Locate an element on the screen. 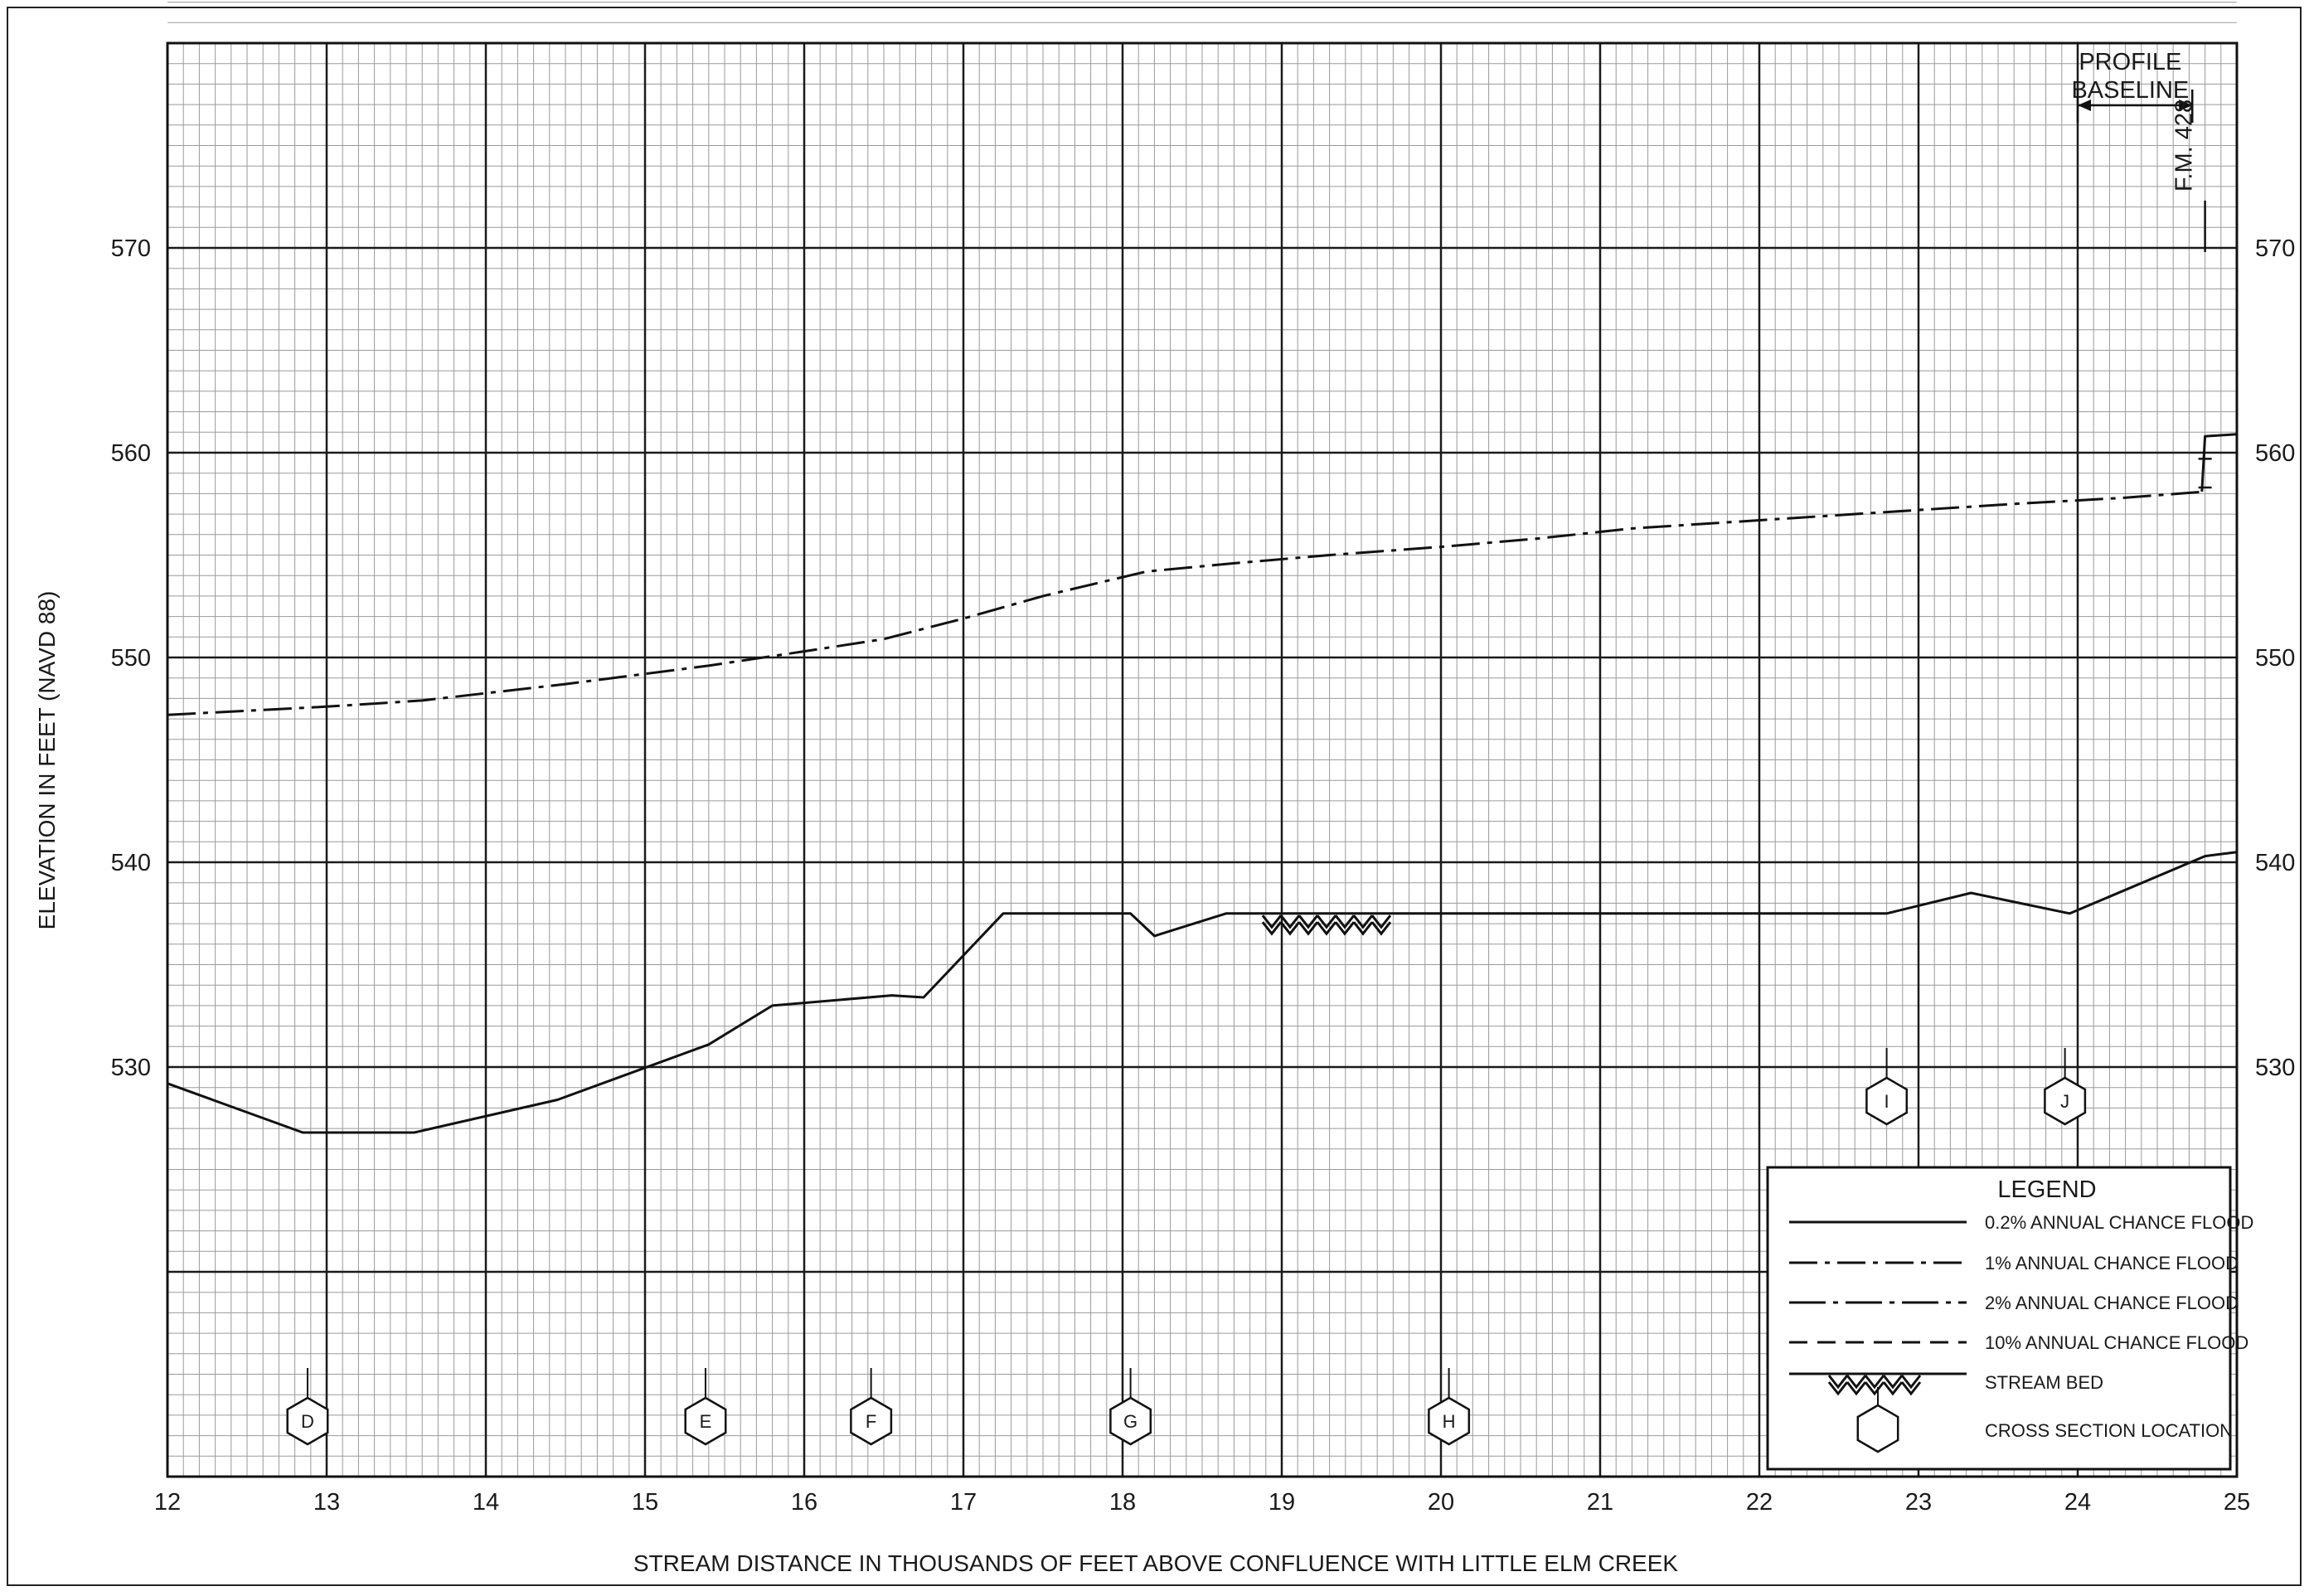 The width and height of the screenshot is (2309, 1596). cross-section-label: G is located at coordinates (1130, 1421).